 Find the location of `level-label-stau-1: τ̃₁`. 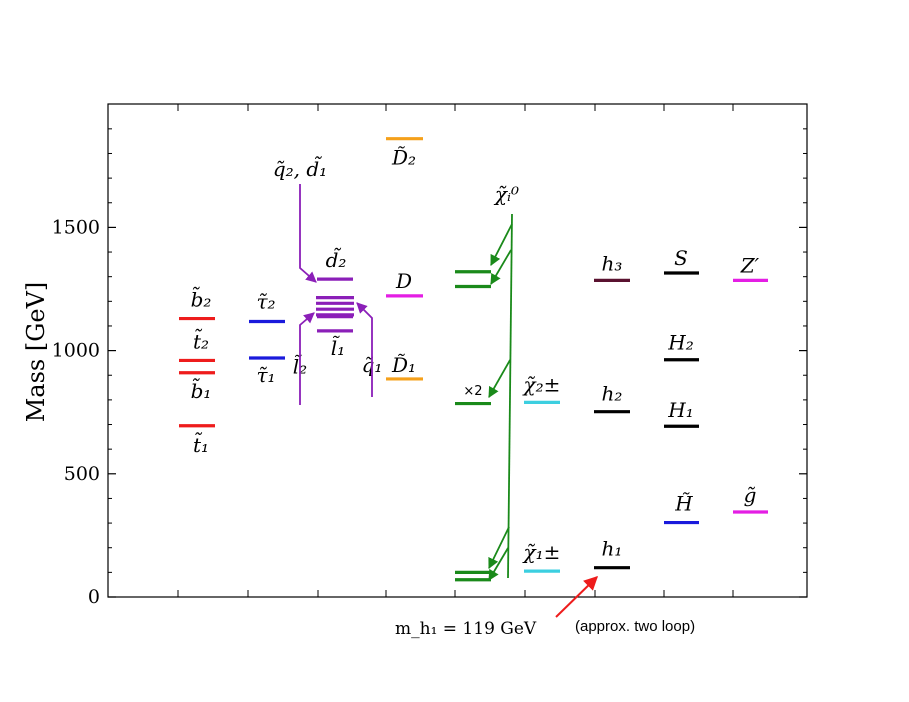

level-label-stau-1: τ̃₁ is located at coordinates (265, 375).